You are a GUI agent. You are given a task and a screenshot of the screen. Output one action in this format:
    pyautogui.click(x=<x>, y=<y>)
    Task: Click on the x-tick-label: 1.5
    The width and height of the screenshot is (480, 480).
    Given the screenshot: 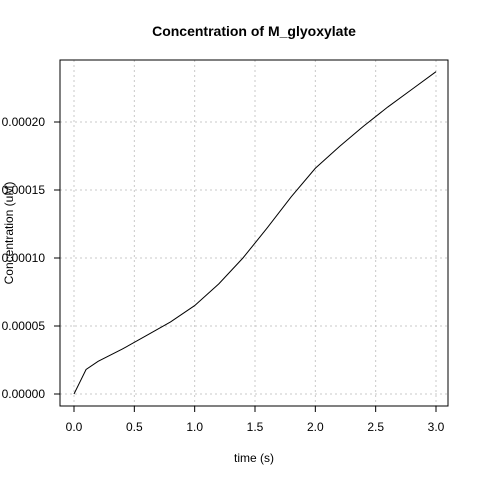 What is the action you would take?
    pyautogui.click(x=255, y=427)
    